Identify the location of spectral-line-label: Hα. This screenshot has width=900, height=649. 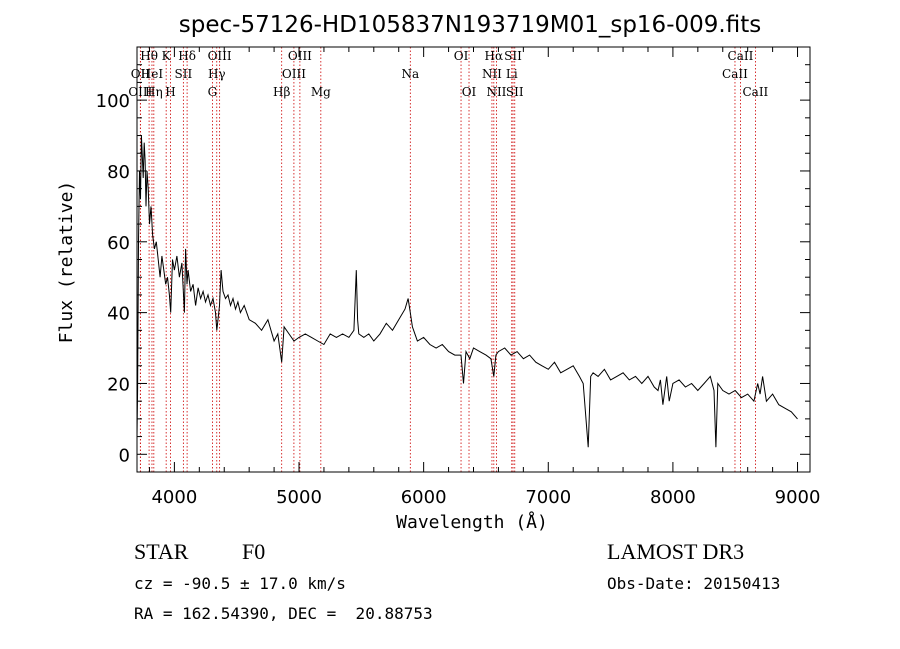
(494, 56).